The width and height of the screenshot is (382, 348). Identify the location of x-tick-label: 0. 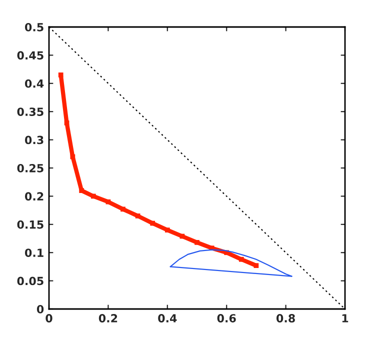
(49, 318).